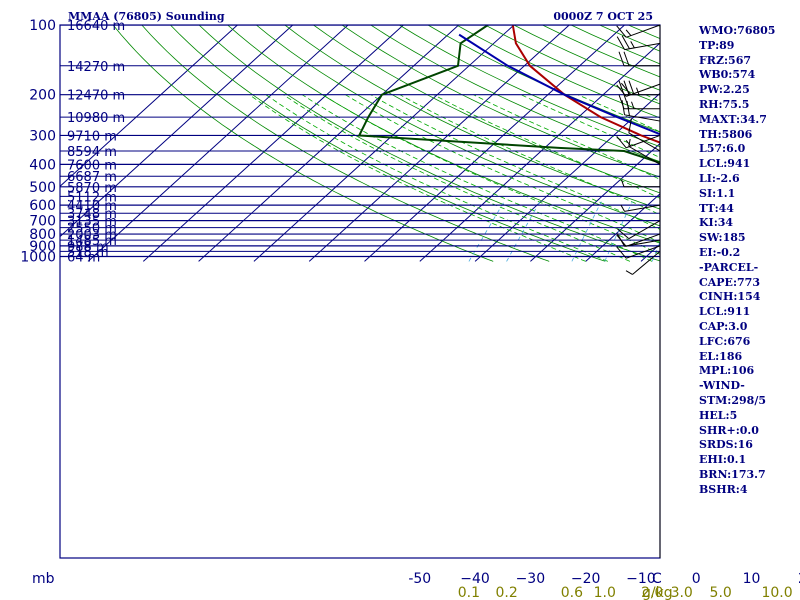 The height and width of the screenshot is (600, 800). What do you see at coordinates (603, 16) in the screenshot?
I see `chart-time: 0000Z 7 OCT 25` at bounding box center [603, 16].